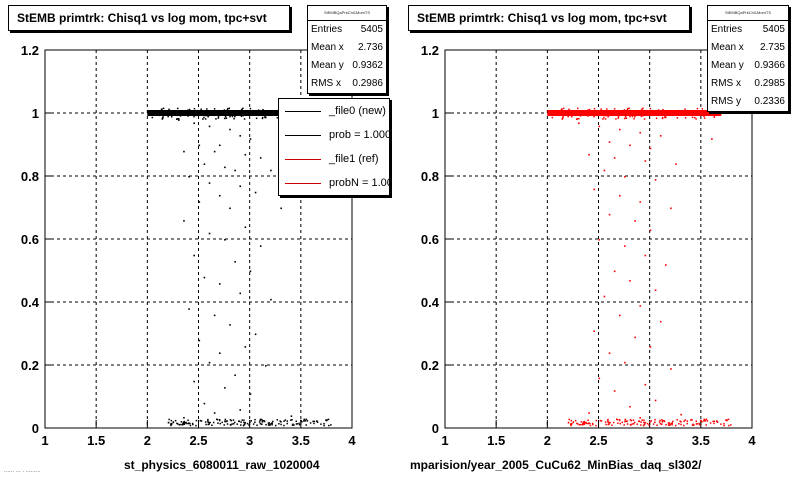 The height and width of the screenshot is (480, 800). Describe the element at coordinates (769, 83) in the screenshot. I see `stats-value: 0.2985` at that location.